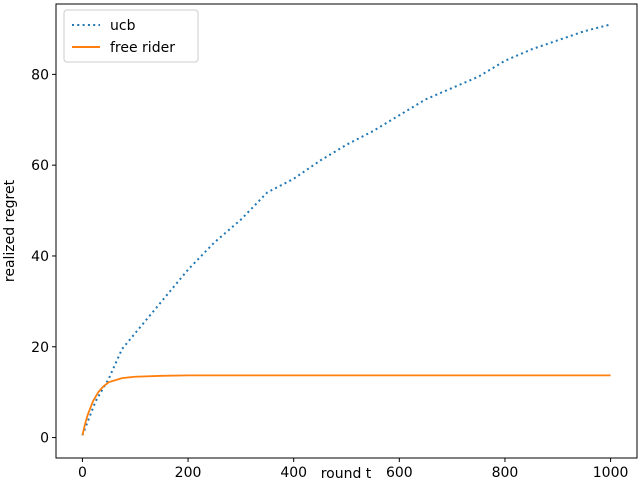 This screenshot has width=640, height=484. What do you see at coordinates (40, 348) in the screenshot?
I see `y-tick-label: 20` at bounding box center [40, 348].